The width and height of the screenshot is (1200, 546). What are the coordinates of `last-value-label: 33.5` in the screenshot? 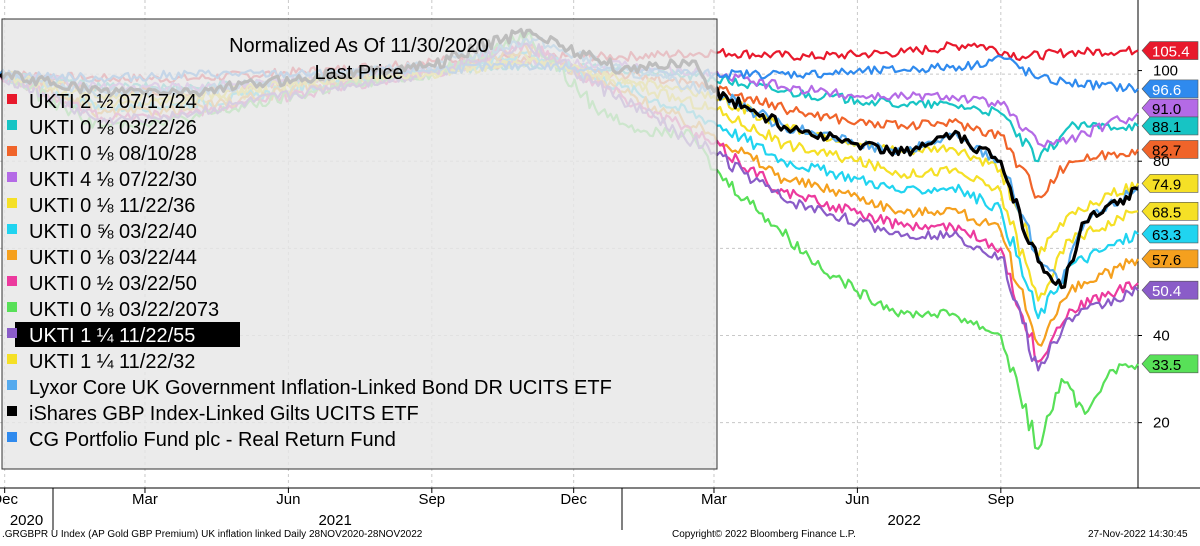 It's located at (1166, 365).